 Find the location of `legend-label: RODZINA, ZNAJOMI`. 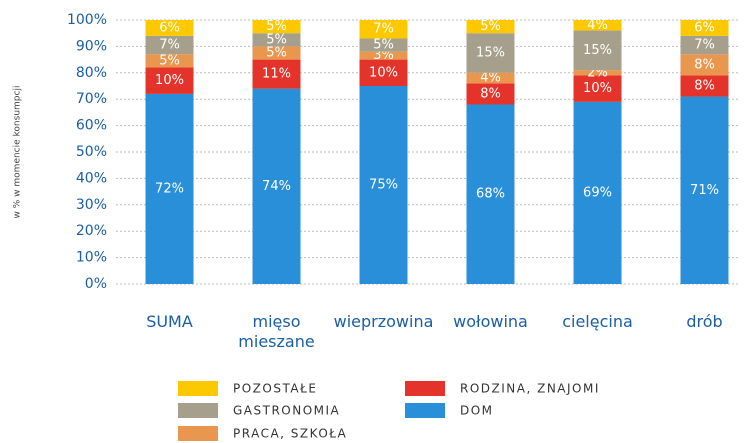

legend-label: RODZINA, ZNAJOMI is located at coordinates (530, 389).